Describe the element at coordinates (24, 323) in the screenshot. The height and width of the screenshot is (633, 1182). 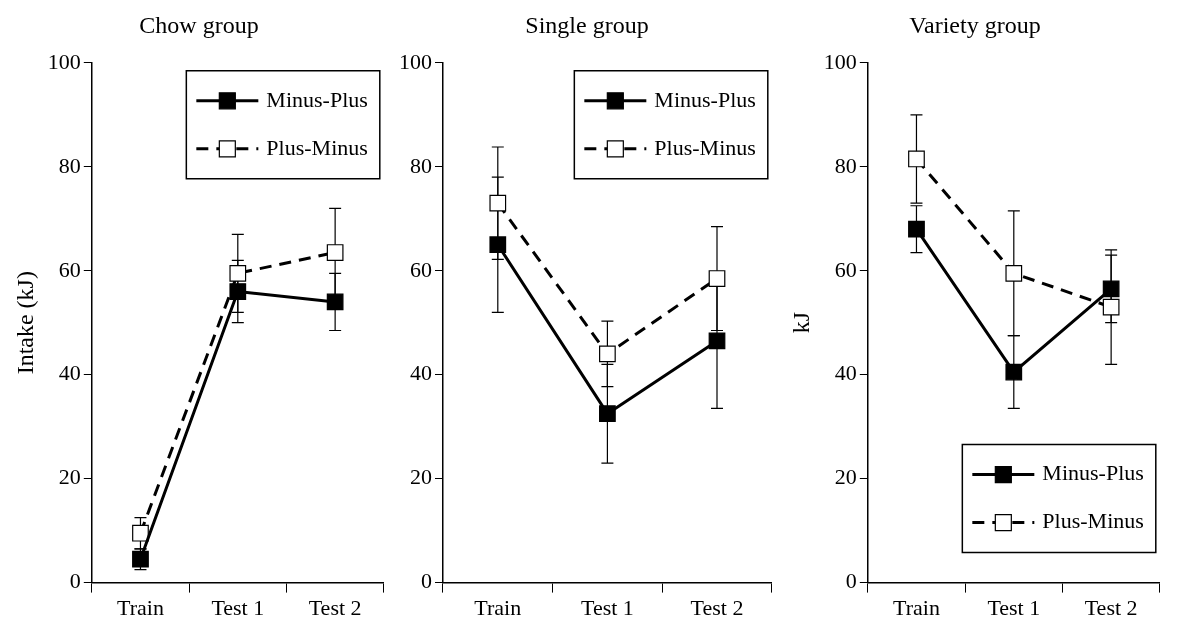
I see `y-axis-title: Intake (kJ)` at that location.